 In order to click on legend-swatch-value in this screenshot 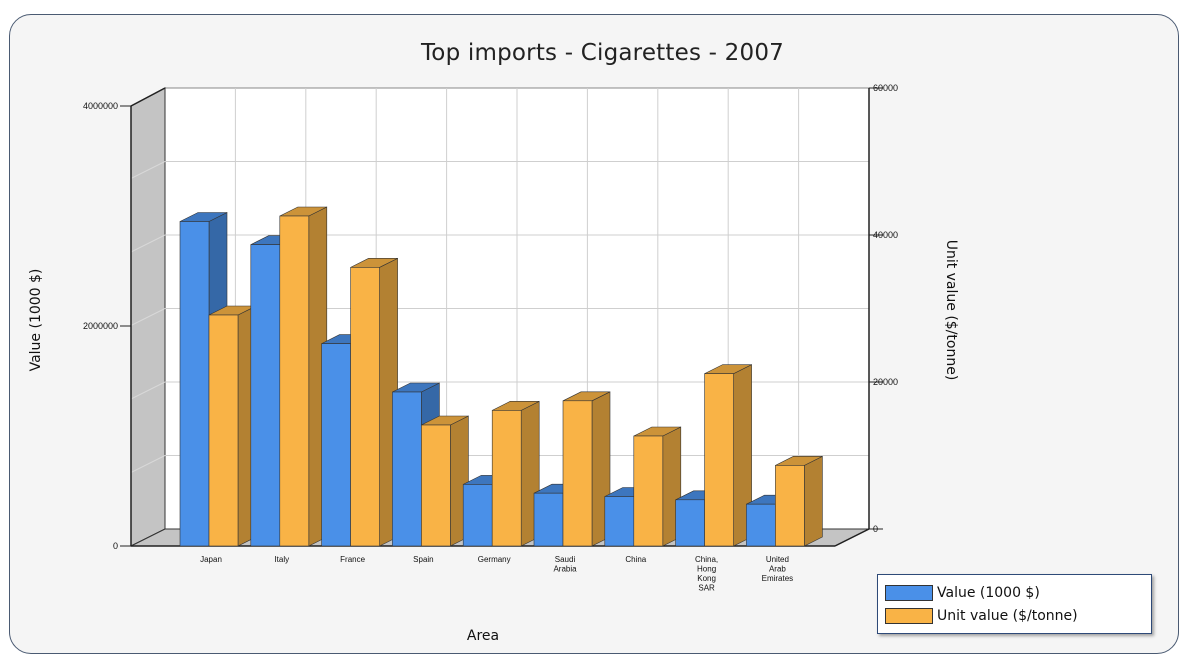, I will do `click(909, 593)`.